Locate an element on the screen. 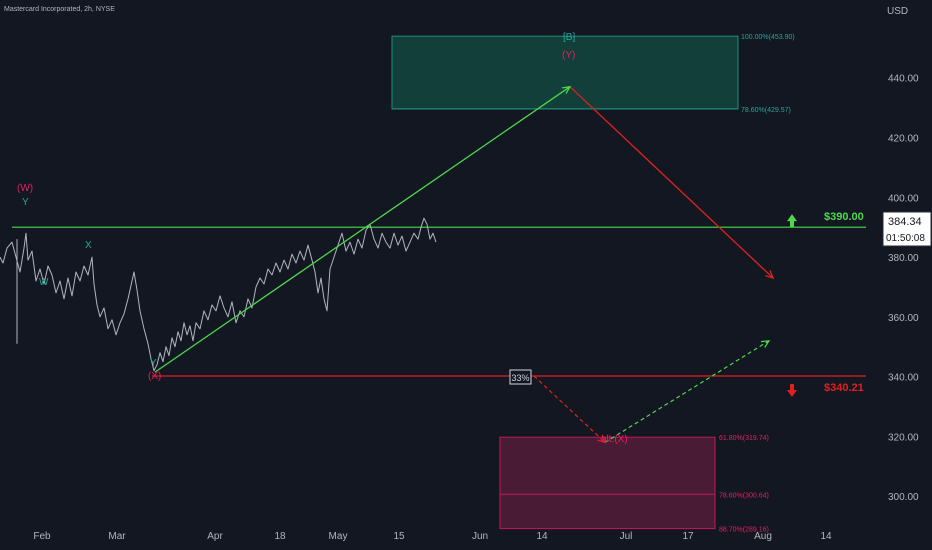 The width and height of the screenshot is (932, 550). support-label: $340.21 is located at coordinates (844, 388).